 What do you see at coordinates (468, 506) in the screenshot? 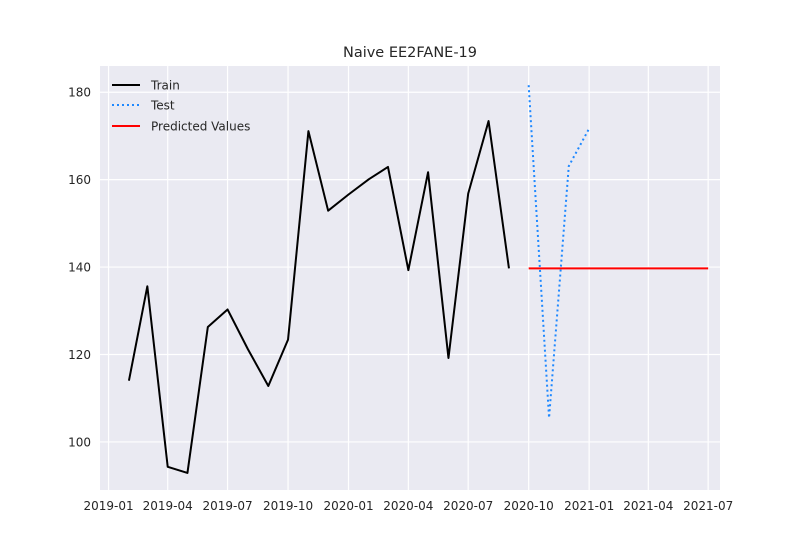
I see `x-tick-label: 2020-07` at bounding box center [468, 506].